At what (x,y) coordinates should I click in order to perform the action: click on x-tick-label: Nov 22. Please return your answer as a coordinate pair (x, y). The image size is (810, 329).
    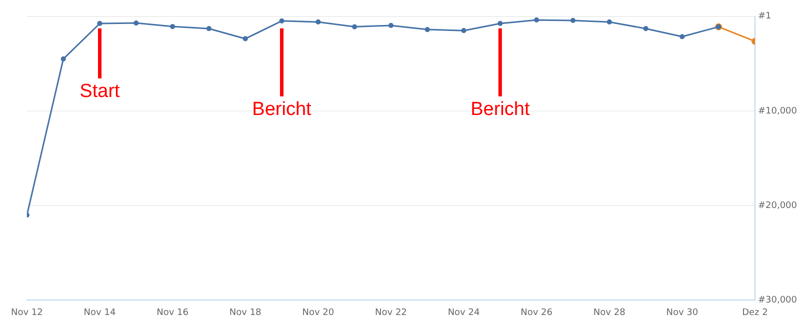
    Looking at the image, I should click on (391, 313).